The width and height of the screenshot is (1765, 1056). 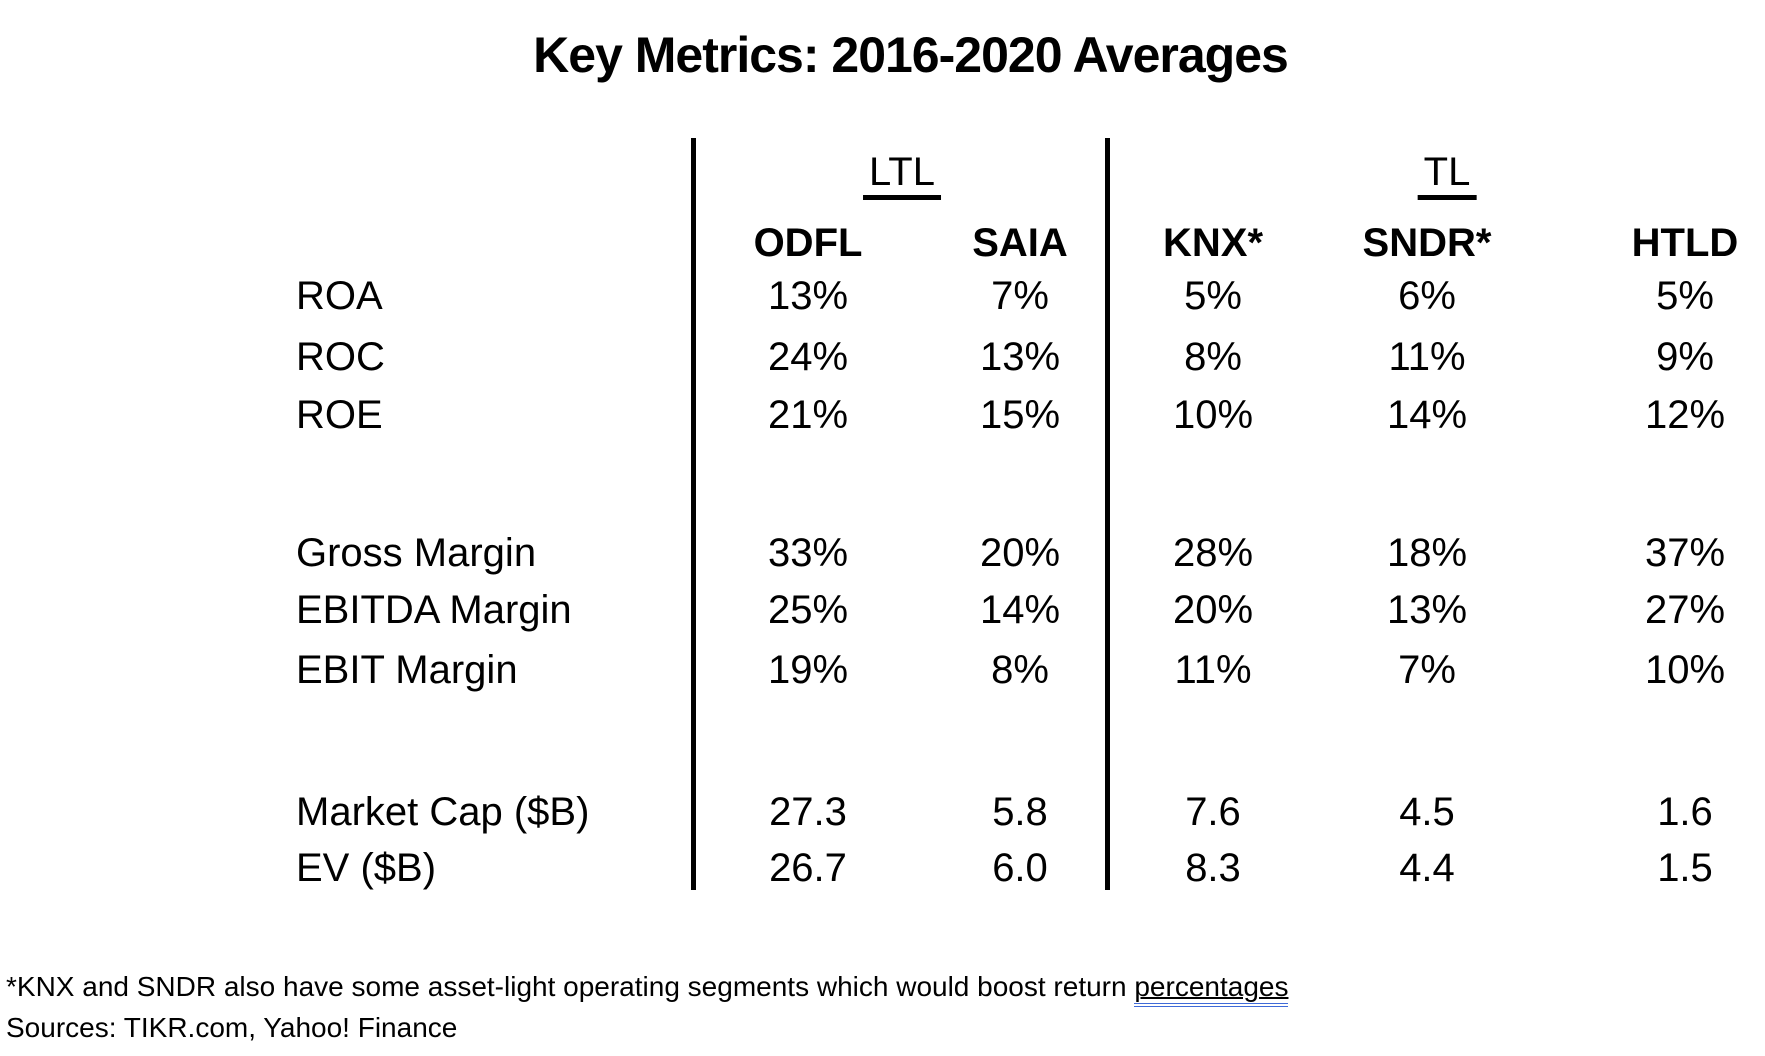 I want to click on group-label-tl: TL, so click(x=1447, y=175).